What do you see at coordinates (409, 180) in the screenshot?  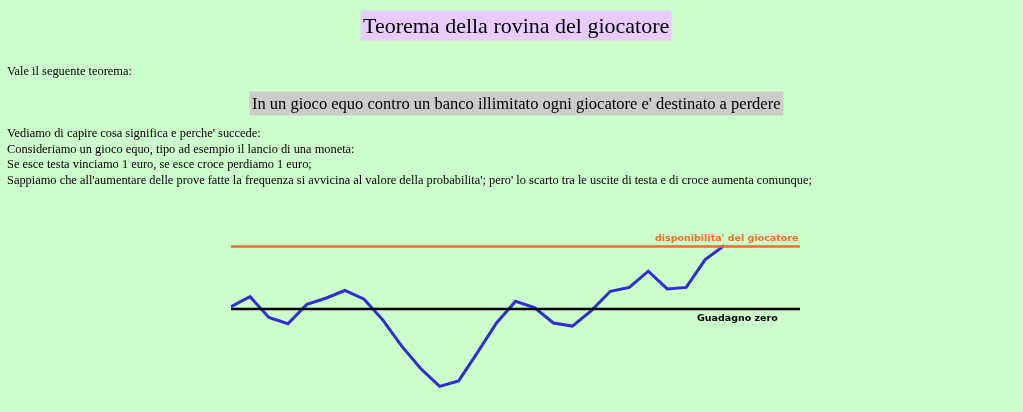 I see `text: Sappiamo che all'aumentare delle prove fatte la frequenza si avvicina al valore della probabilita'; pero' lo scarto tra le uscite di testa e di croce aumenta comunque;` at bounding box center [409, 180].